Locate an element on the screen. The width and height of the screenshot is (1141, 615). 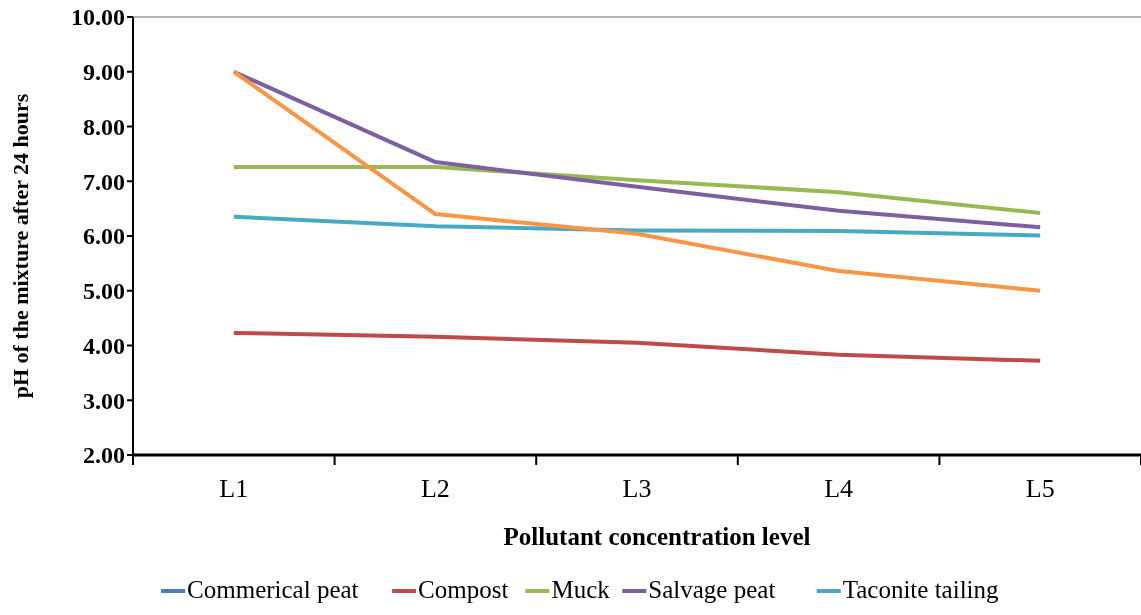
y-tick-label: 2.00 is located at coordinates (104, 455).